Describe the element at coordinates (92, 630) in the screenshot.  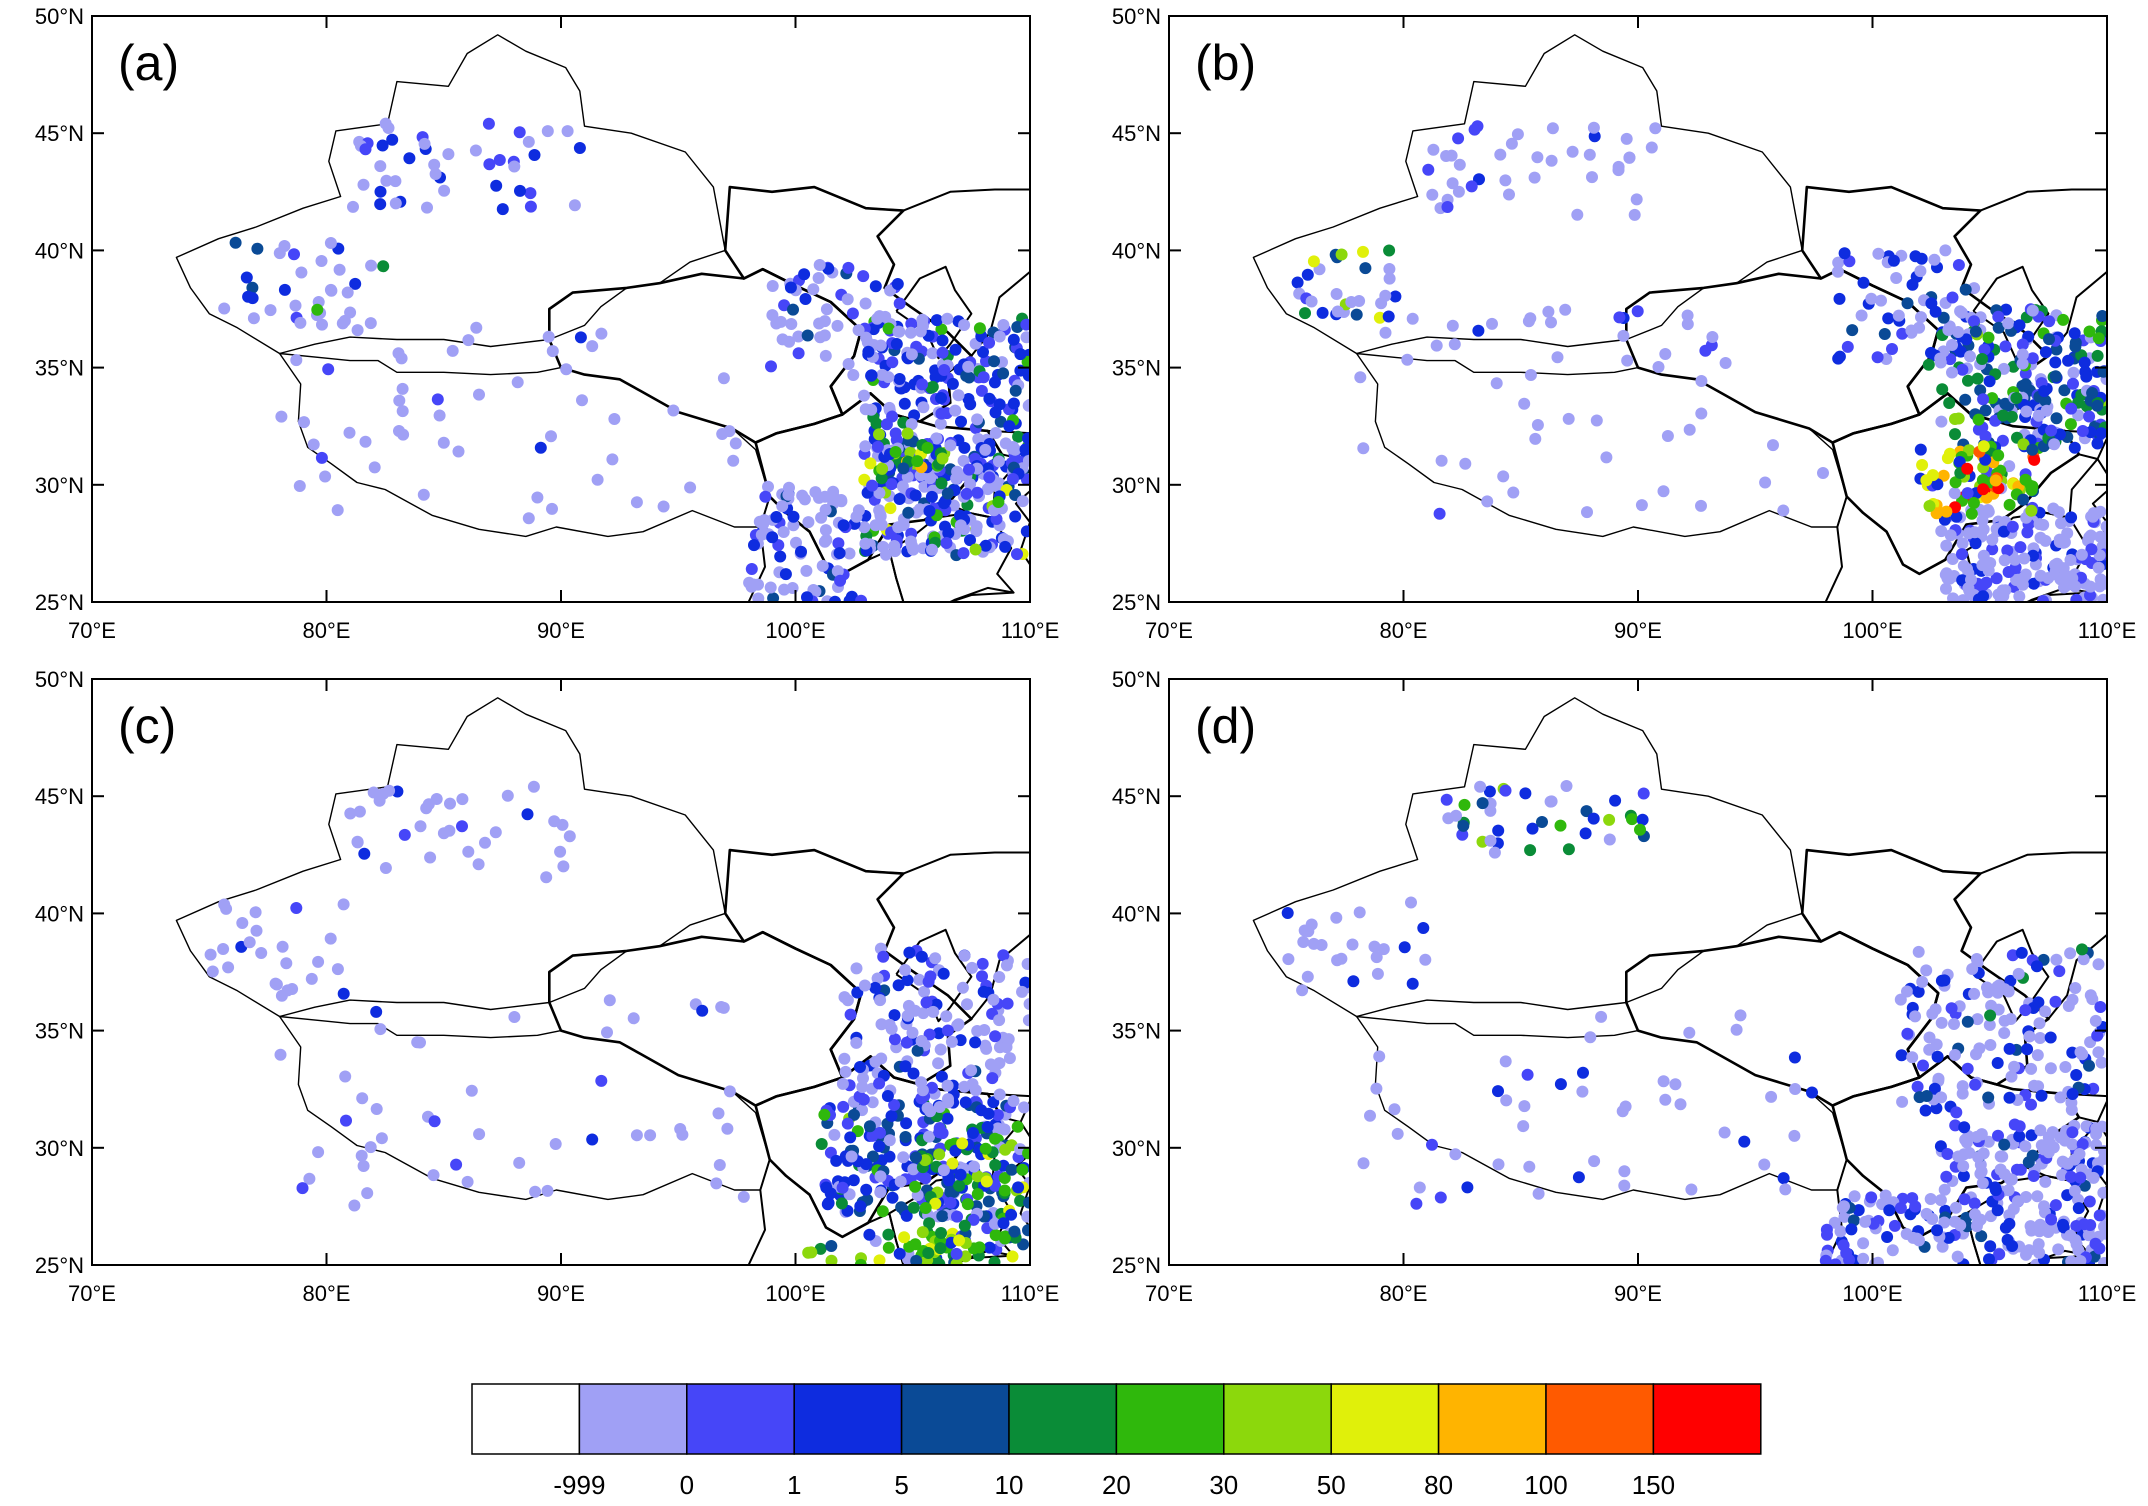
I see `lon-tick-label: 70°E` at that location.